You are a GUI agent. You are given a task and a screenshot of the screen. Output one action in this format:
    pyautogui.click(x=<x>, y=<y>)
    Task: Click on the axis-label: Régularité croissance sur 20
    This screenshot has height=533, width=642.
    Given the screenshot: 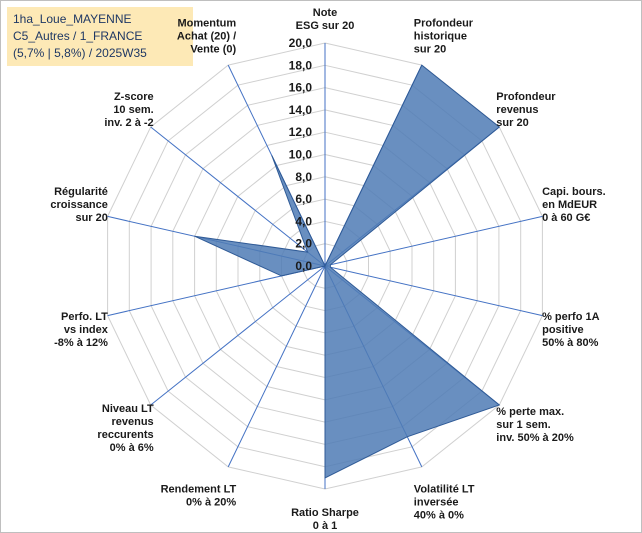 What is the action you would take?
    pyautogui.click(x=78, y=205)
    